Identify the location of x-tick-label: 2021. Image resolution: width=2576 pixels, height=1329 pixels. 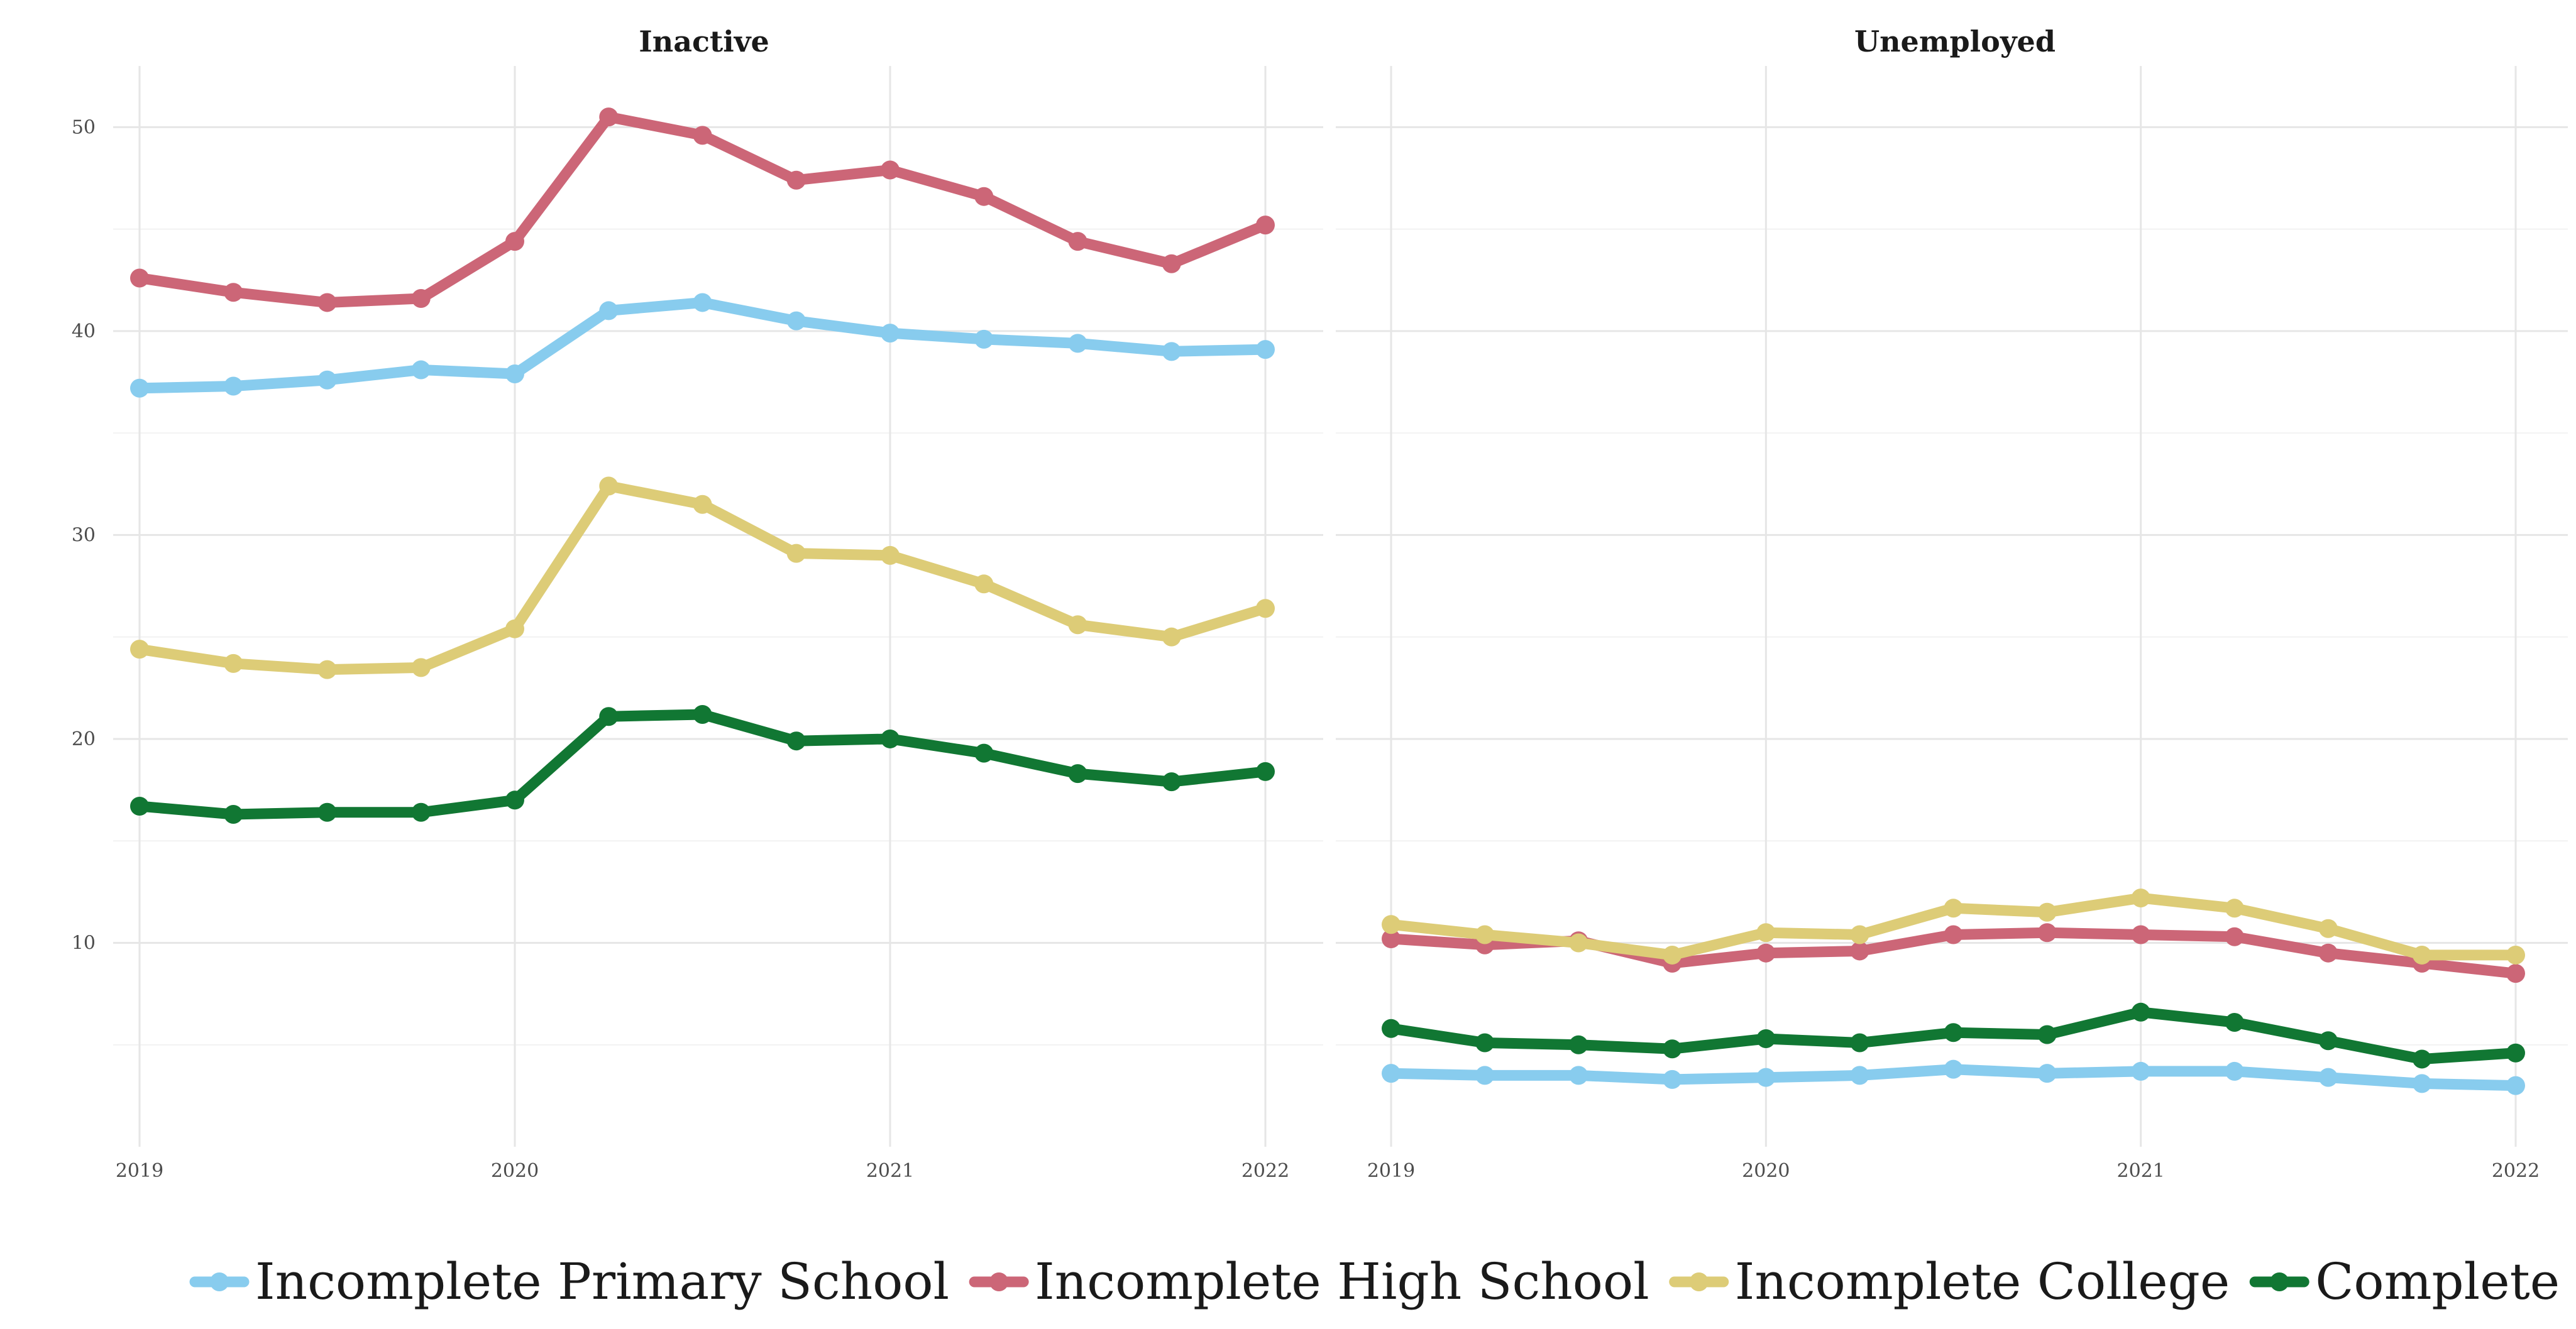
(890, 1171).